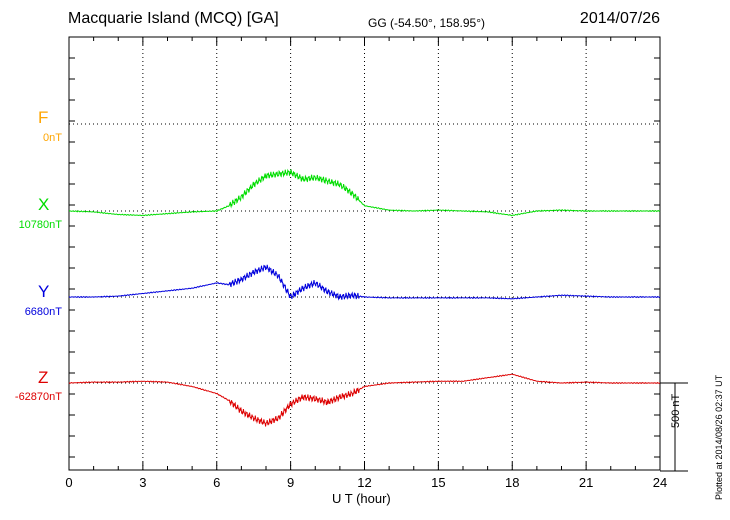 This screenshot has width=730, height=520. Describe the element at coordinates (426, 23) in the screenshot. I see `station-coords: GG (-54.50°, 158.95°)` at that location.